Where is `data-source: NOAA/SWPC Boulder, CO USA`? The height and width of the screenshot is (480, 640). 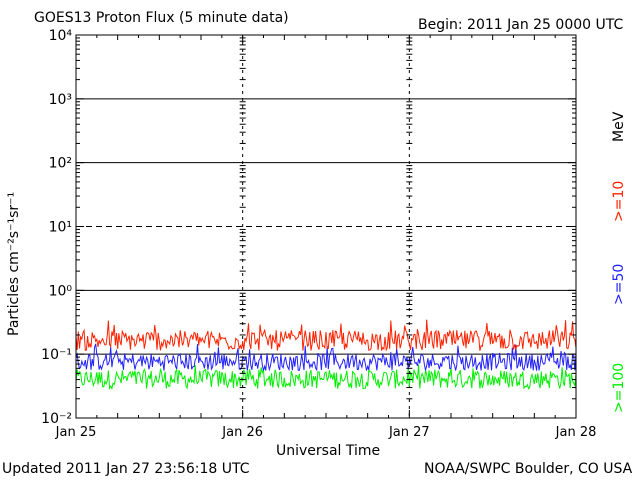
data-source: NOAA/SWPC Boulder, CO USA is located at coordinates (528, 469).